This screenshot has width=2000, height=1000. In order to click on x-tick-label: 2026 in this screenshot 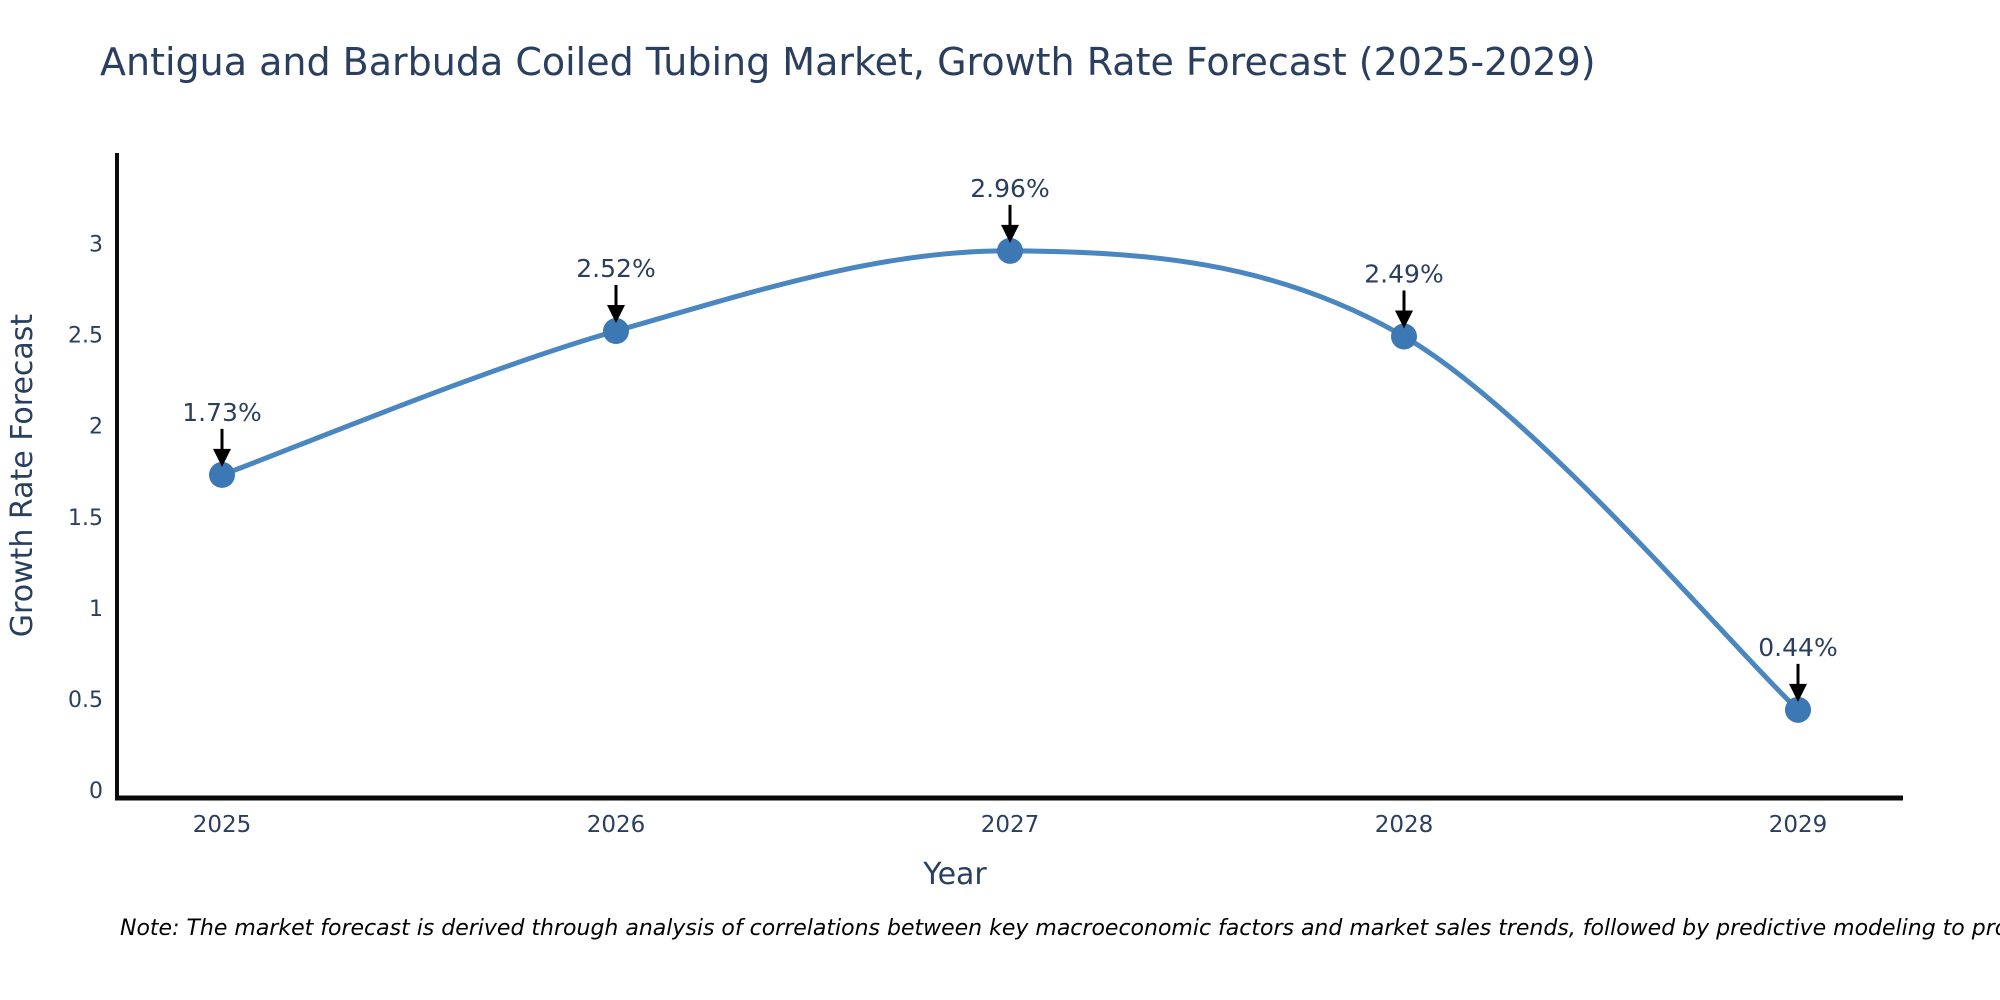, I will do `click(616, 825)`.